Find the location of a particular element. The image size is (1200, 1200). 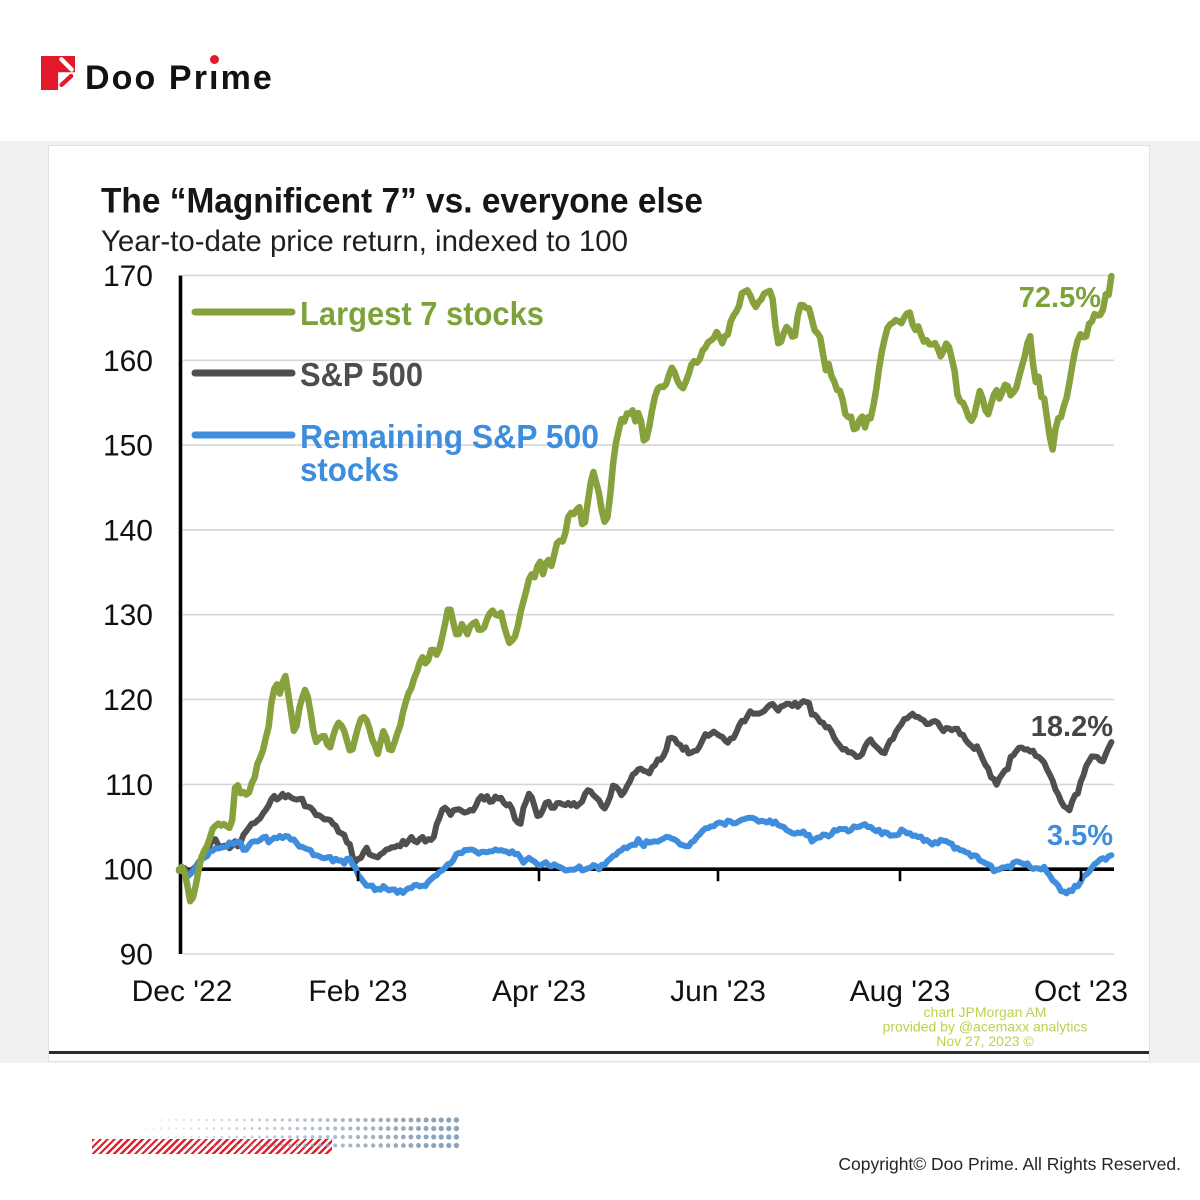

svg-text: Feb '23 is located at coordinates (357, 991).